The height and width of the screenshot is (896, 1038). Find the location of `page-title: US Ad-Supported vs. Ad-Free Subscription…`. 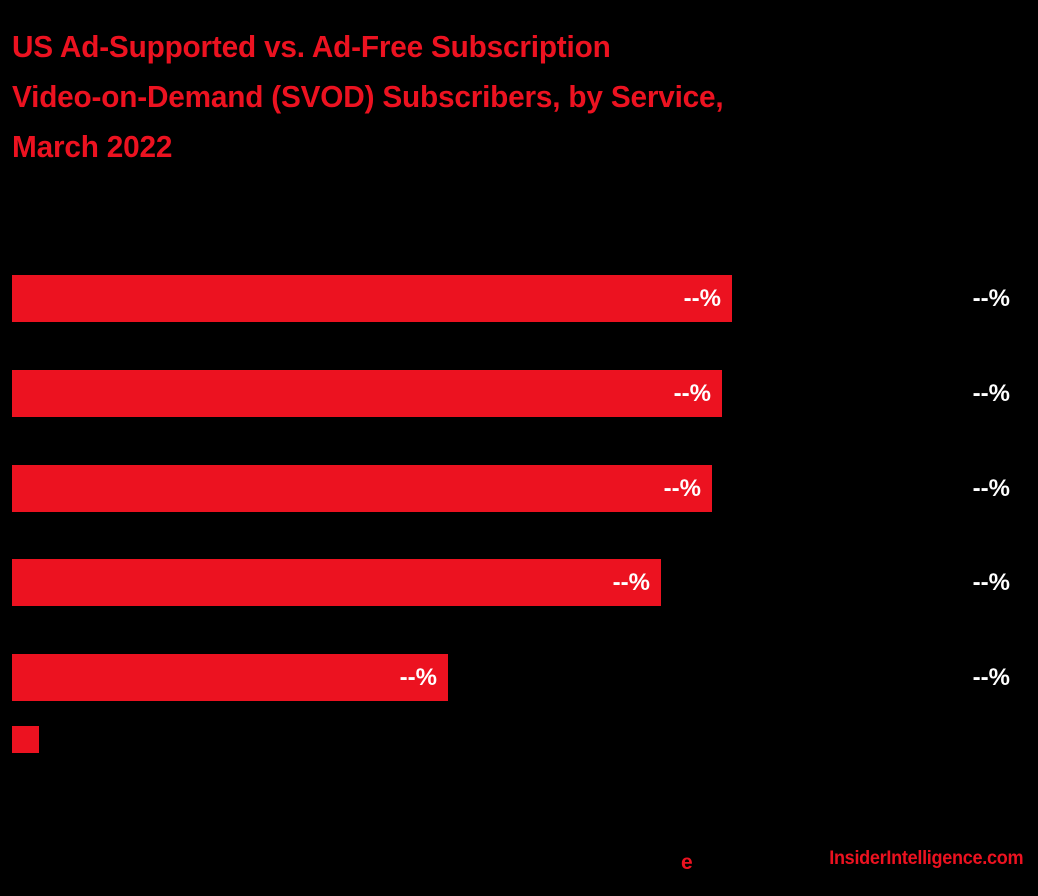

page-title: US Ad-Supported vs. Ad-Free Subscription… is located at coordinates (368, 96).